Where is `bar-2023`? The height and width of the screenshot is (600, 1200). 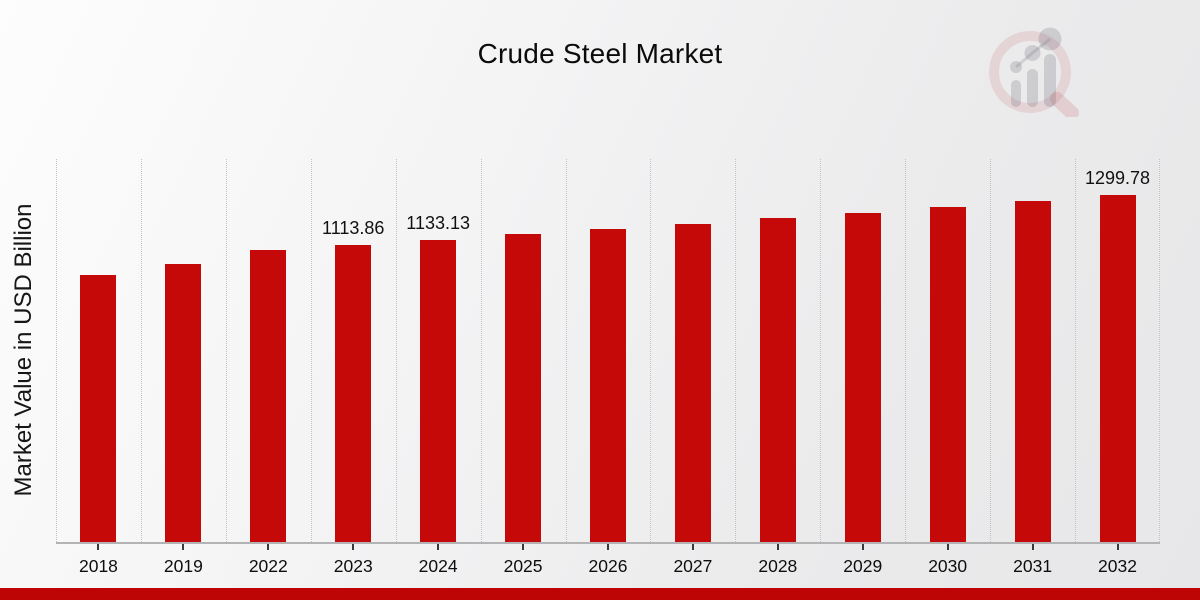
bar-2023 is located at coordinates (353, 393).